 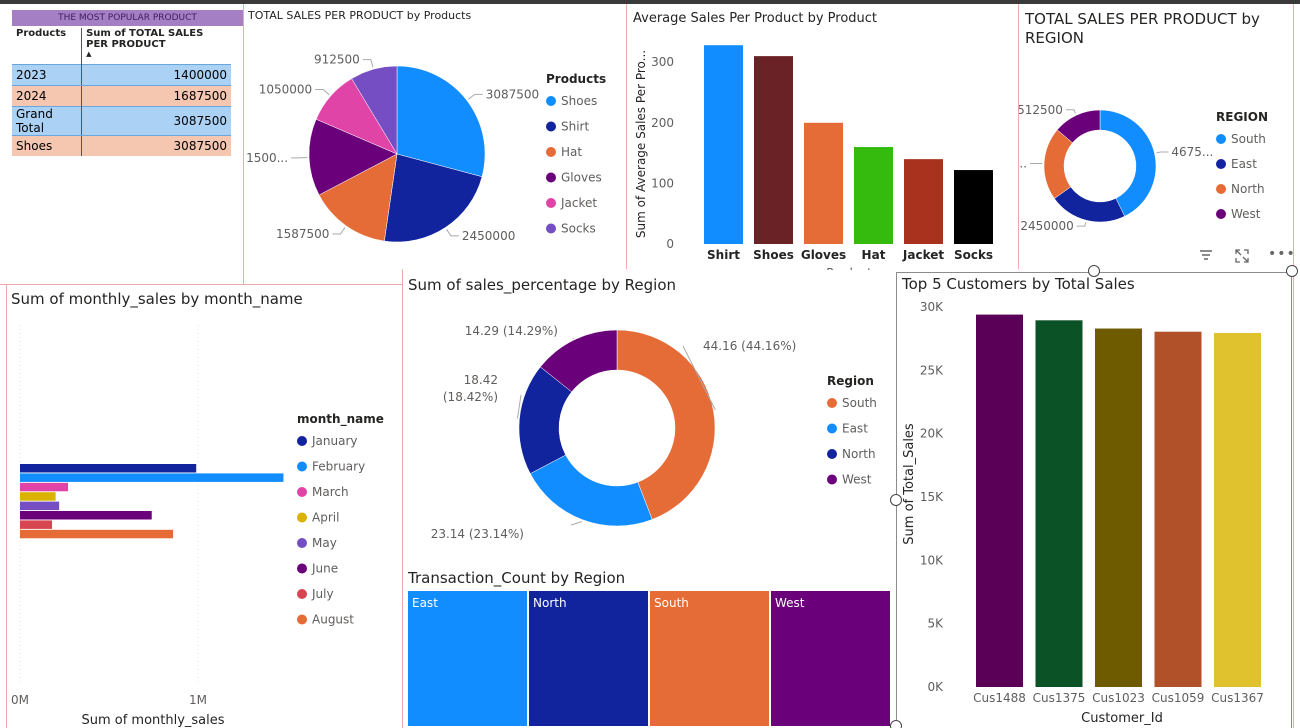 What do you see at coordinates (1018, 136) in the screenshot?
I see `divider` at bounding box center [1018, 136].